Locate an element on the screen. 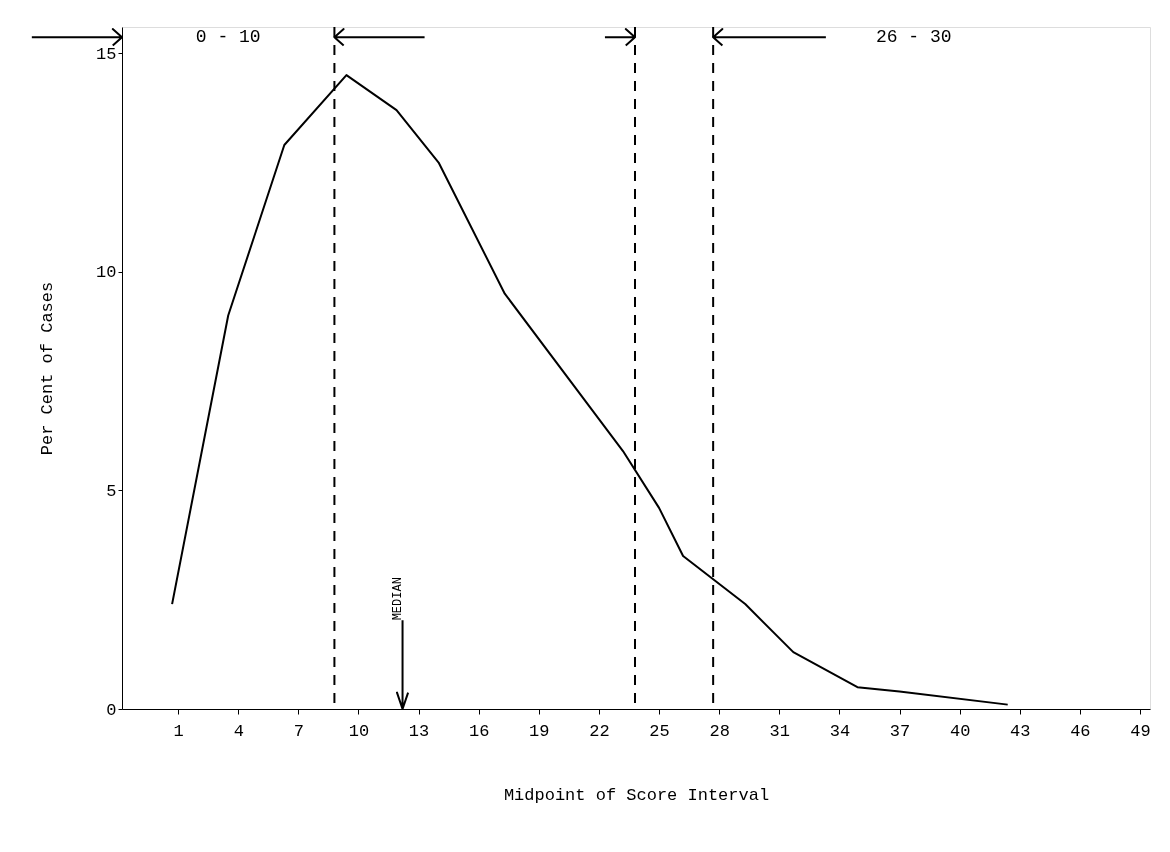 This screenshot has height=852, width=1170. y-axis-title: Per Cent of Cases is located at coordinates (48, 368).